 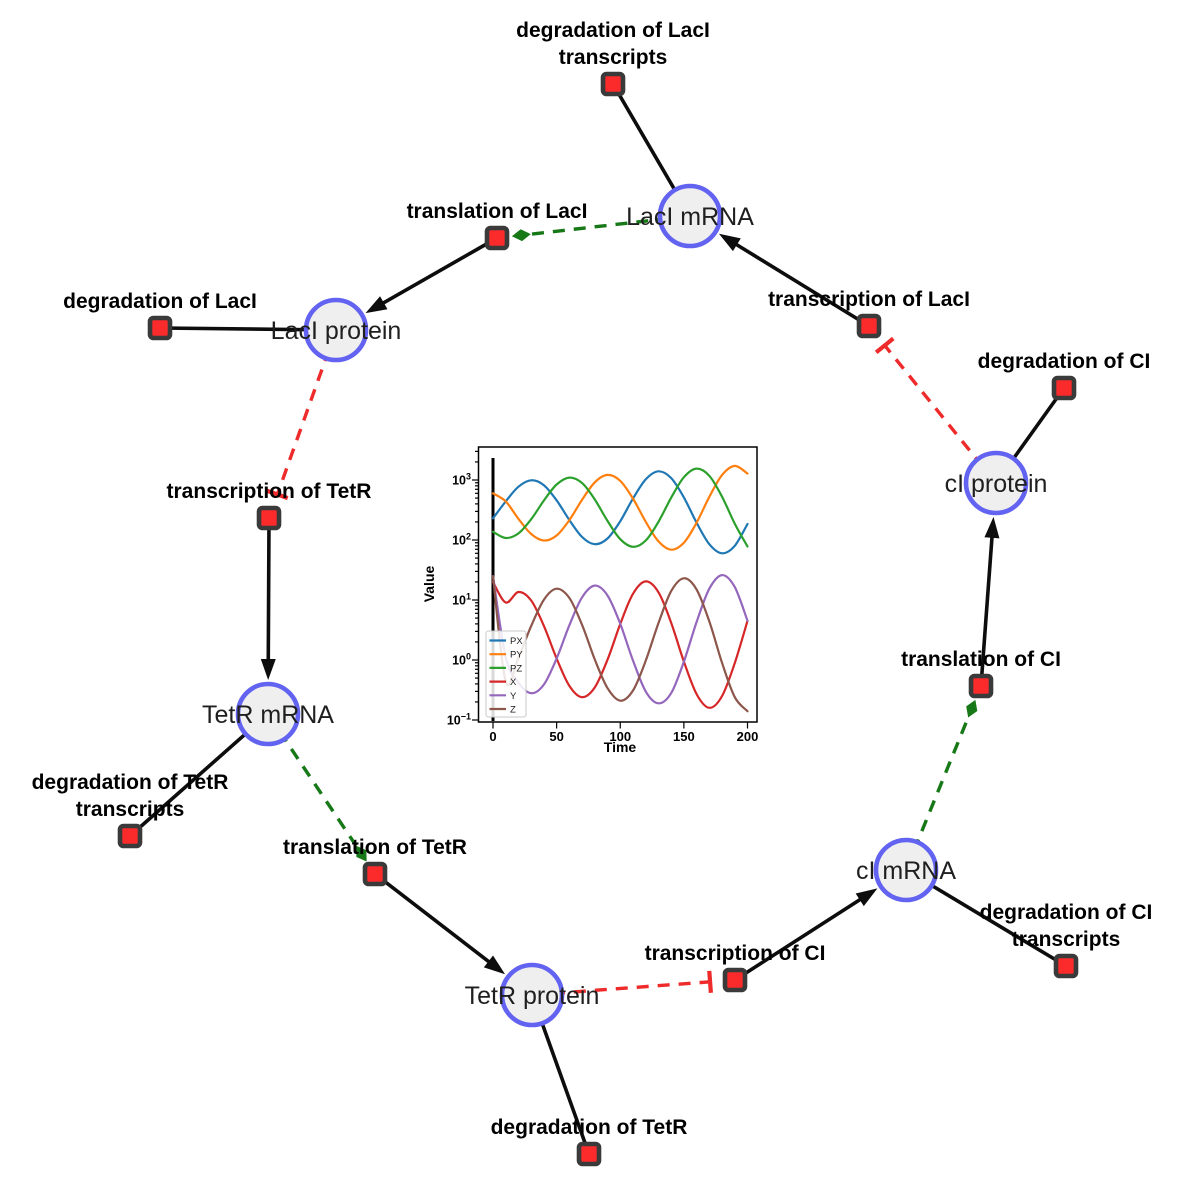 I want to click on edge-transl_tetr-tetr_protein-production, so click(x=439, y=923).